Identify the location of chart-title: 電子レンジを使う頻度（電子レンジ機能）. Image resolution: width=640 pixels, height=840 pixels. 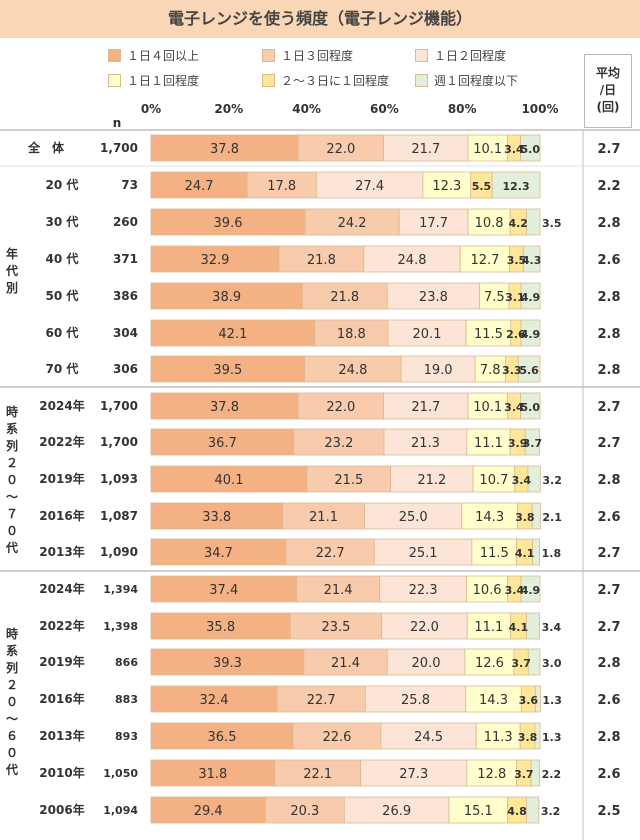
(319, 18).